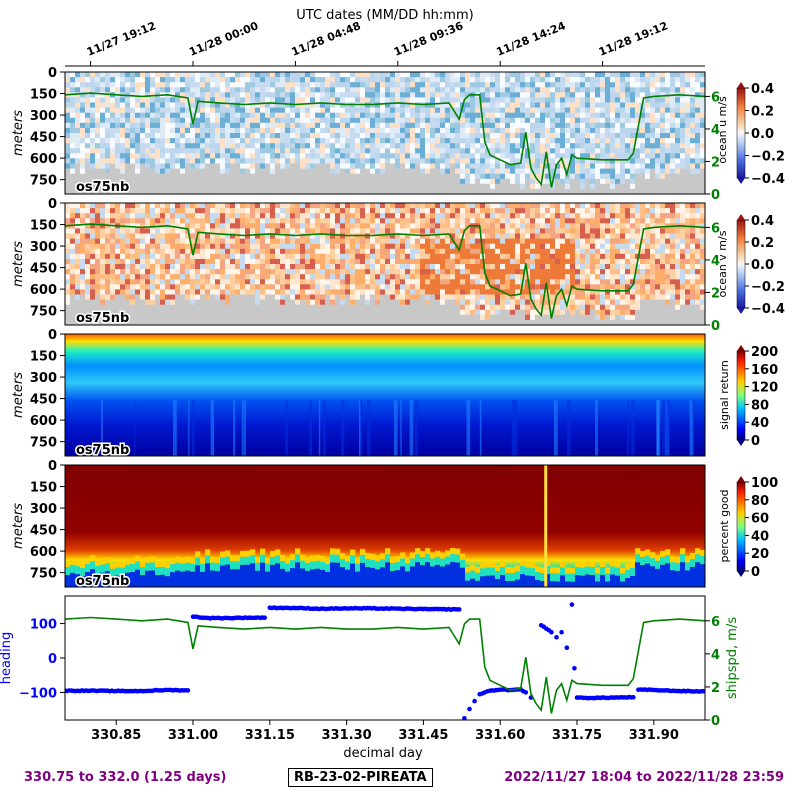 This screenshot has height=800, width=800. I want to click on speed-tick-label: 4, so click(715, 130).